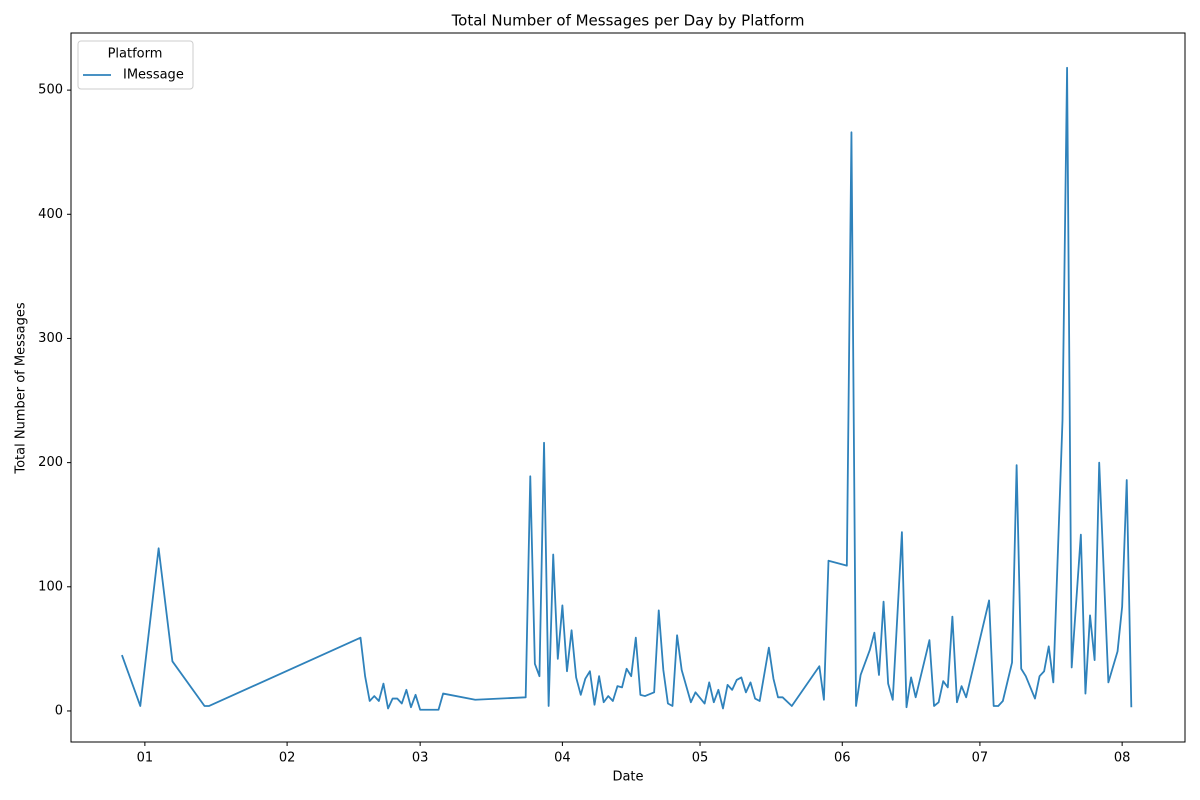 Image resolution: width=1200 pixels, height=800 pixels. Describe the element at coordinates (145, 758) in the screenshot. I see `x-tick-label: 01` at that location.